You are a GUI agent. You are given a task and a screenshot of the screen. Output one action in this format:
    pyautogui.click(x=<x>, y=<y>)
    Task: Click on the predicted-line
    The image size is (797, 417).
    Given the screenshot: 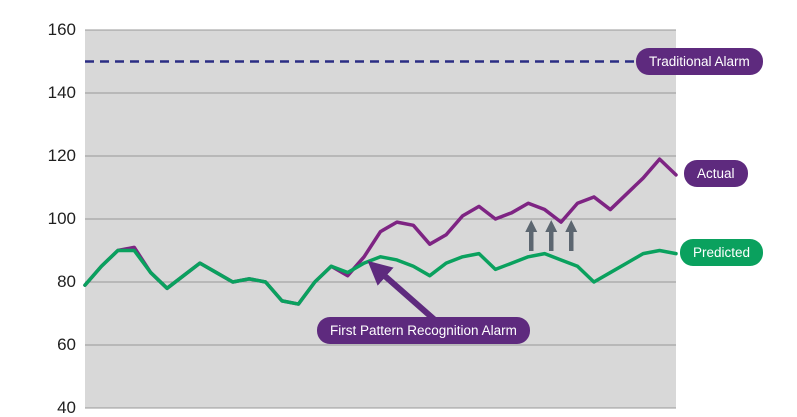 What is the action you would take?
    pyautogui.click(x=380, y=277)
    